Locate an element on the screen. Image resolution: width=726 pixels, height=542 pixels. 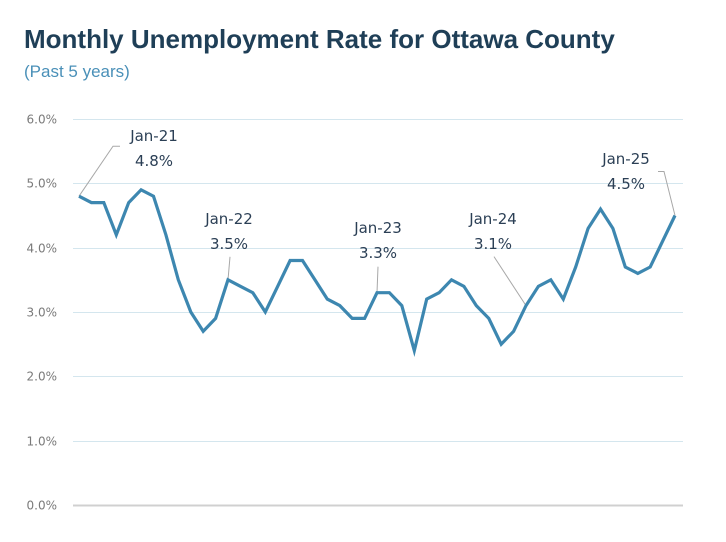
y-tick-label: 5.0% is located at coordinates (42, 184).